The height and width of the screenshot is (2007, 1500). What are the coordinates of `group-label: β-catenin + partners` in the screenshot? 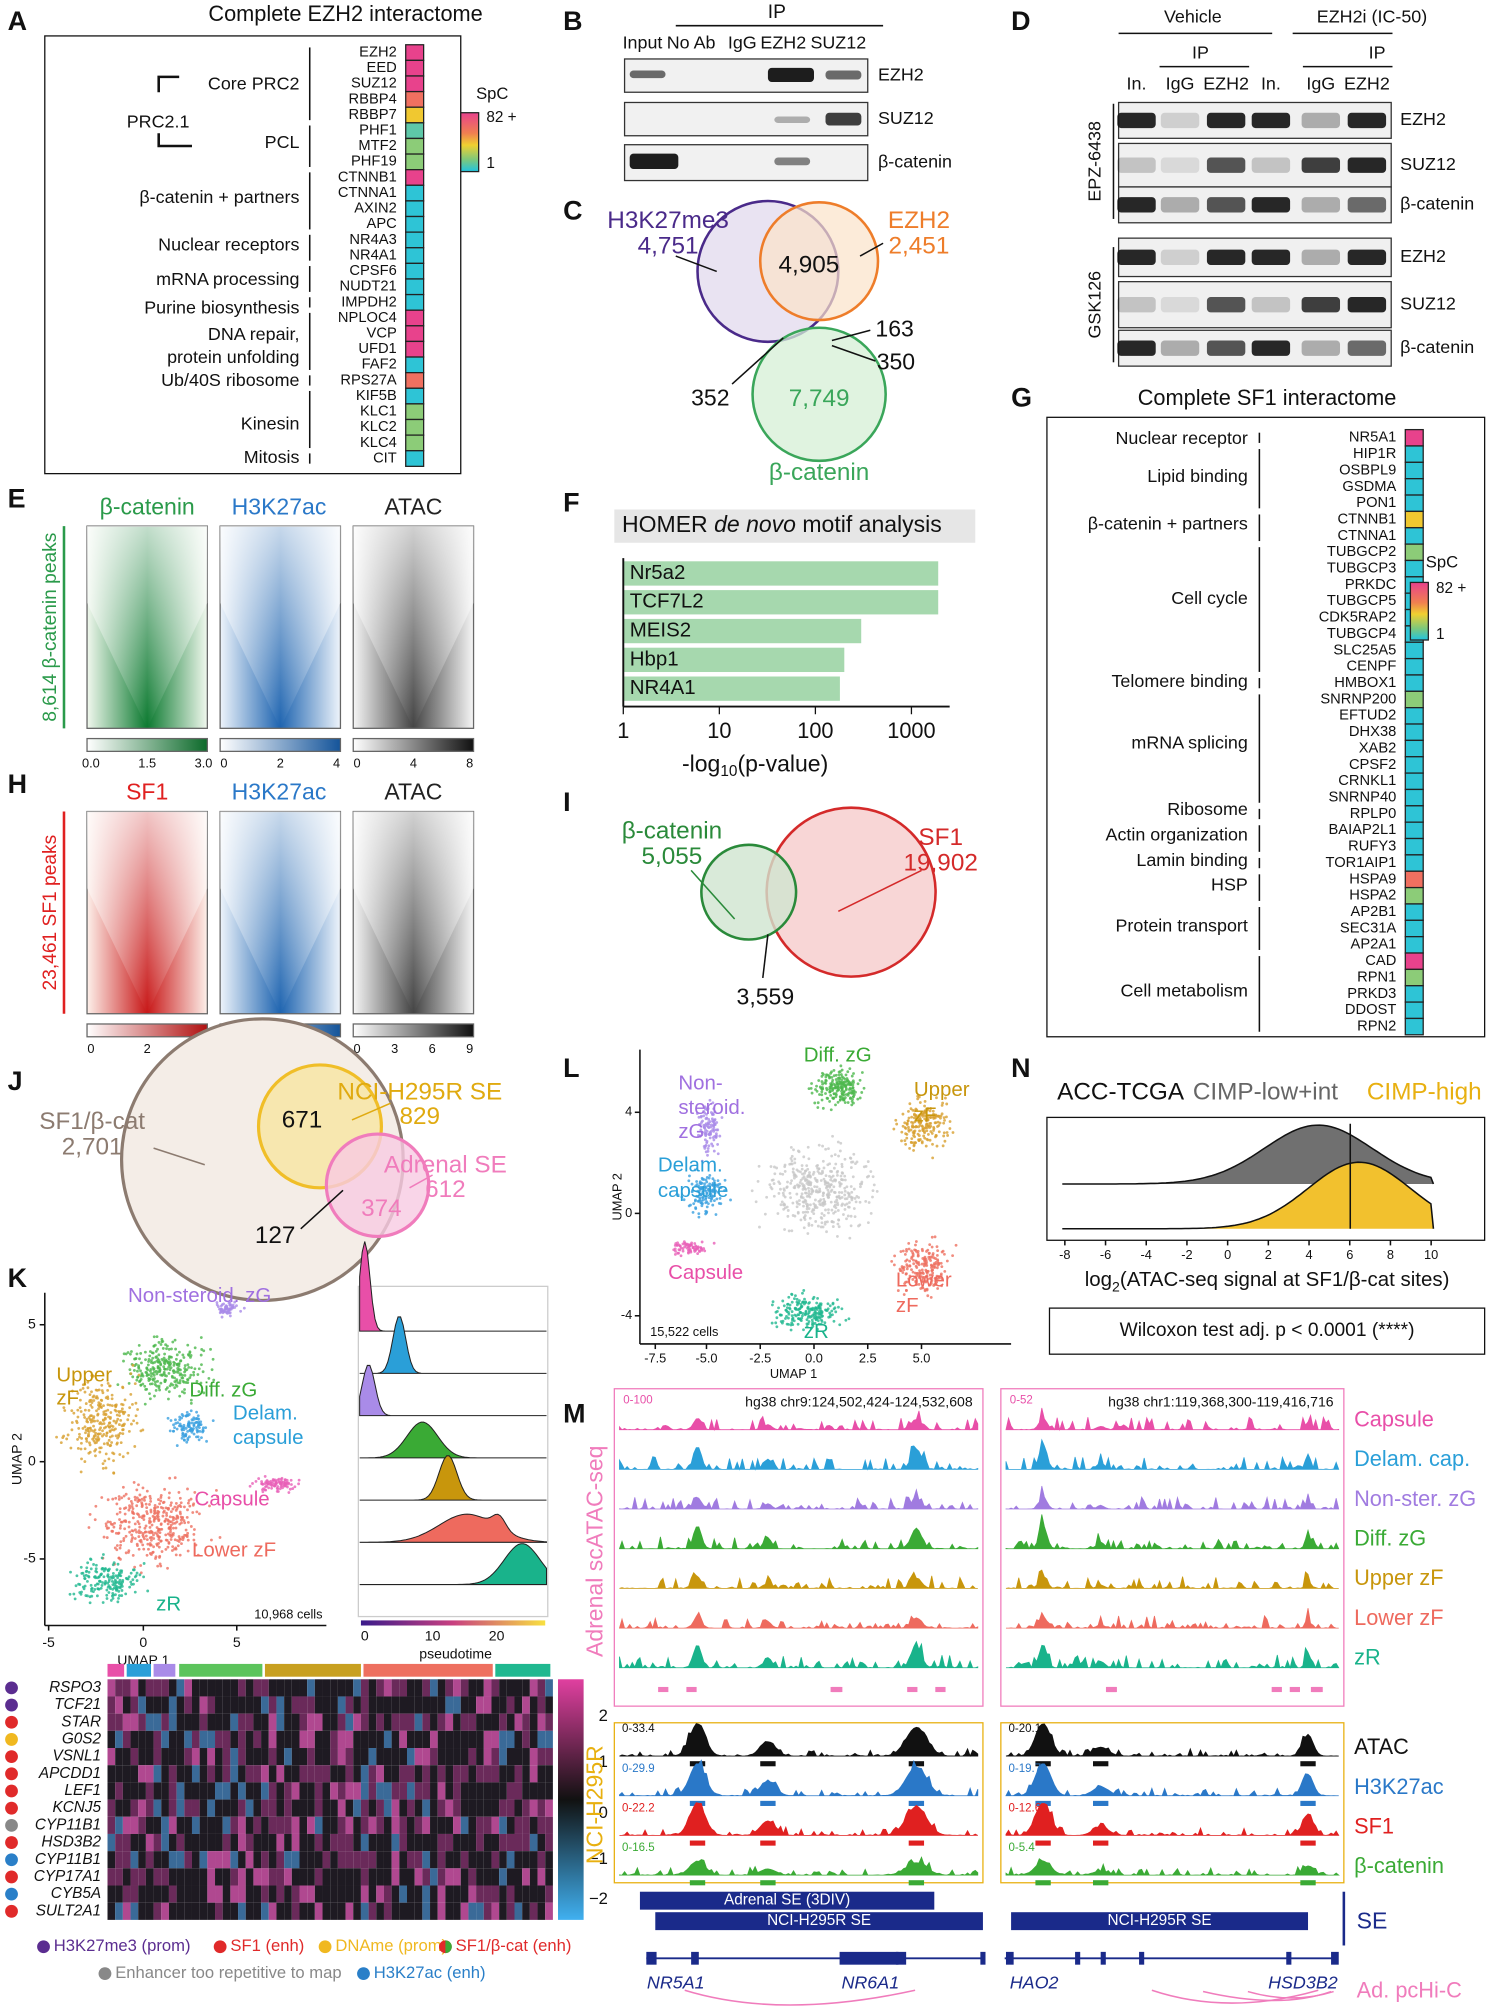 It's located at (219, 197).